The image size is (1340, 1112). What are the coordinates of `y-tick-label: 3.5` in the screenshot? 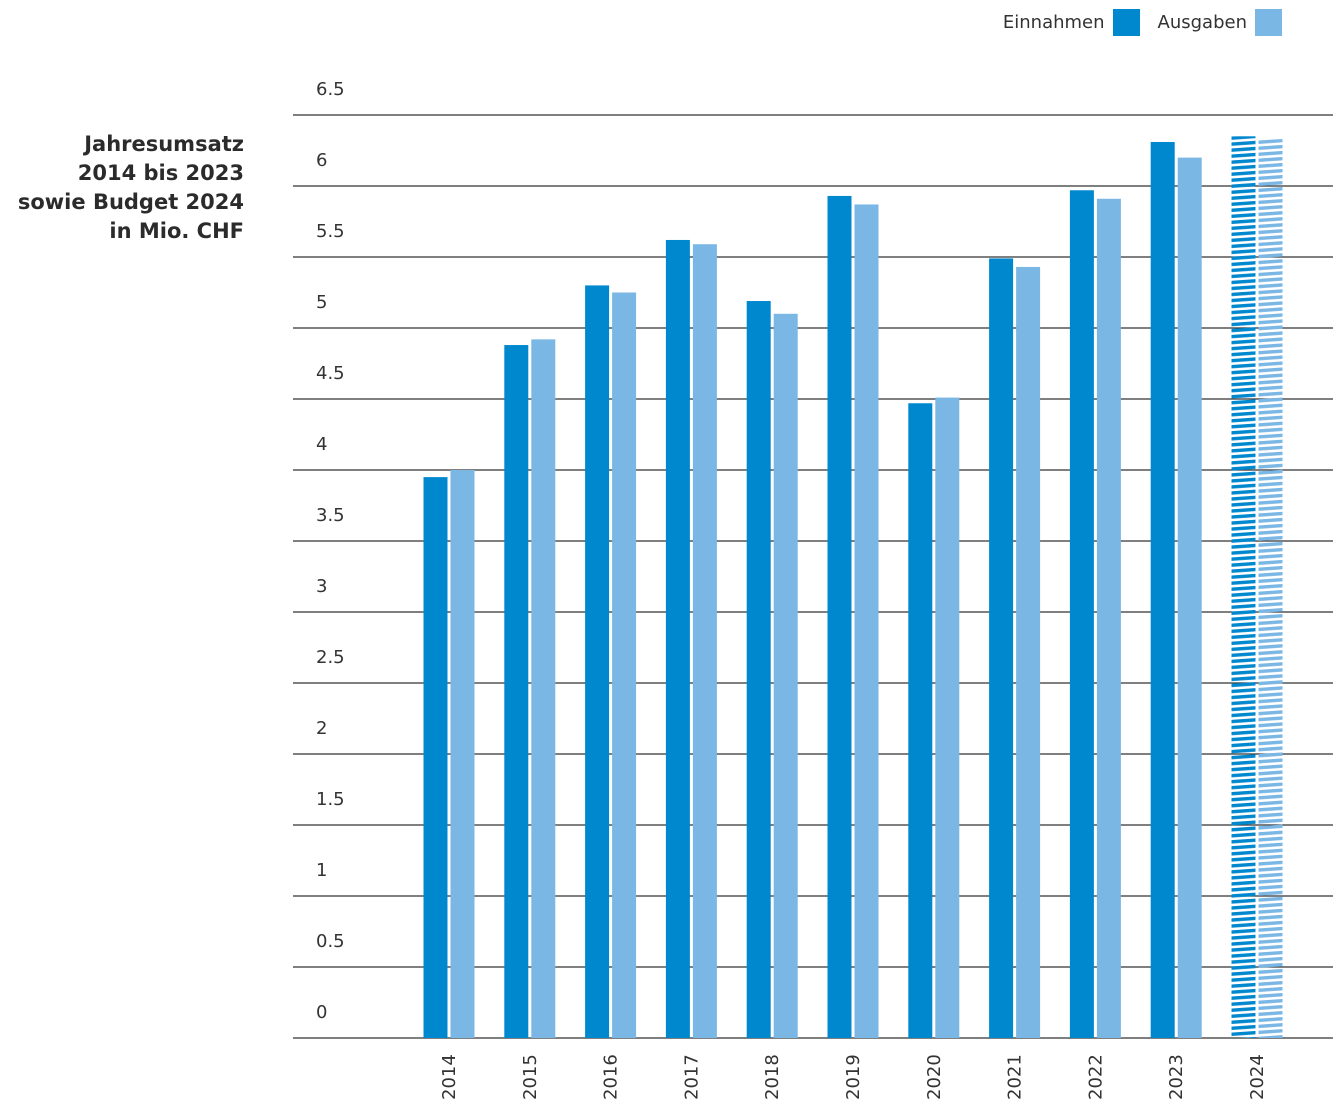 It's located at (330, 515).